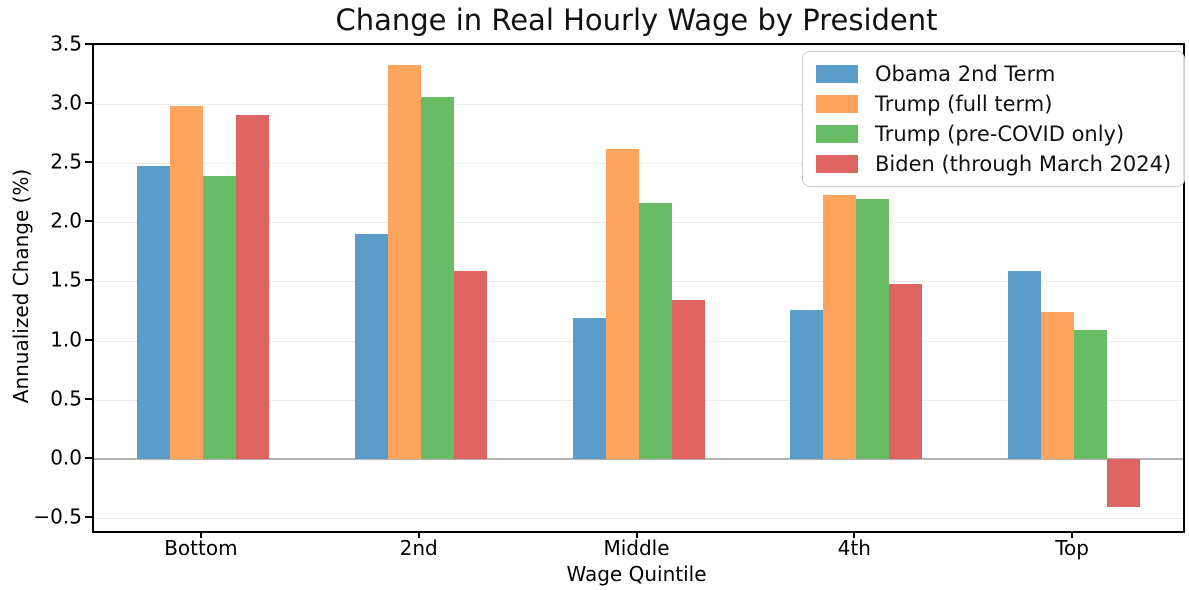 Image resolution: width=1189 pixels, height=590 pixels. What do you see at coordinates (66, 220) in the screenshot?
I see `y-tick-label: 2.0` at bounding box center [66, 220].